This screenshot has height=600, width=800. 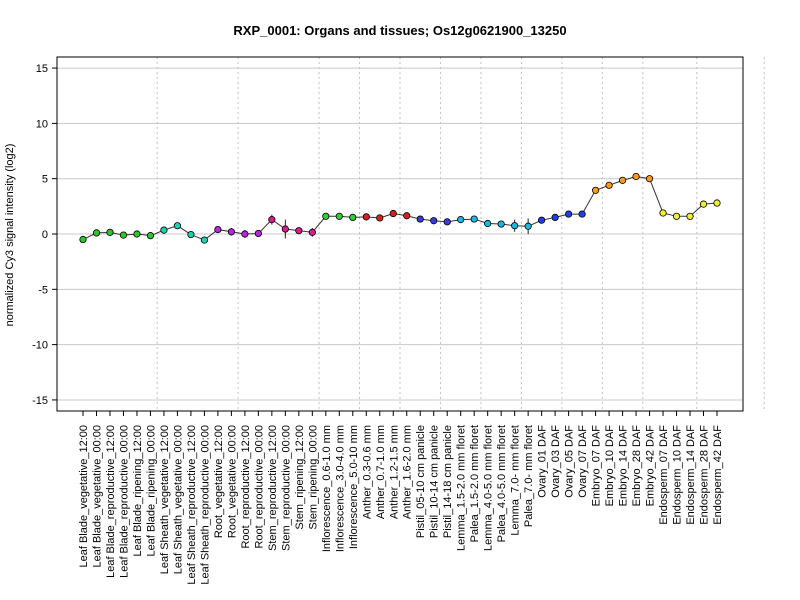 I want to click on x-tick-label: Lemma_1.5-2.0 mm floret, so click(x=462, y=488).